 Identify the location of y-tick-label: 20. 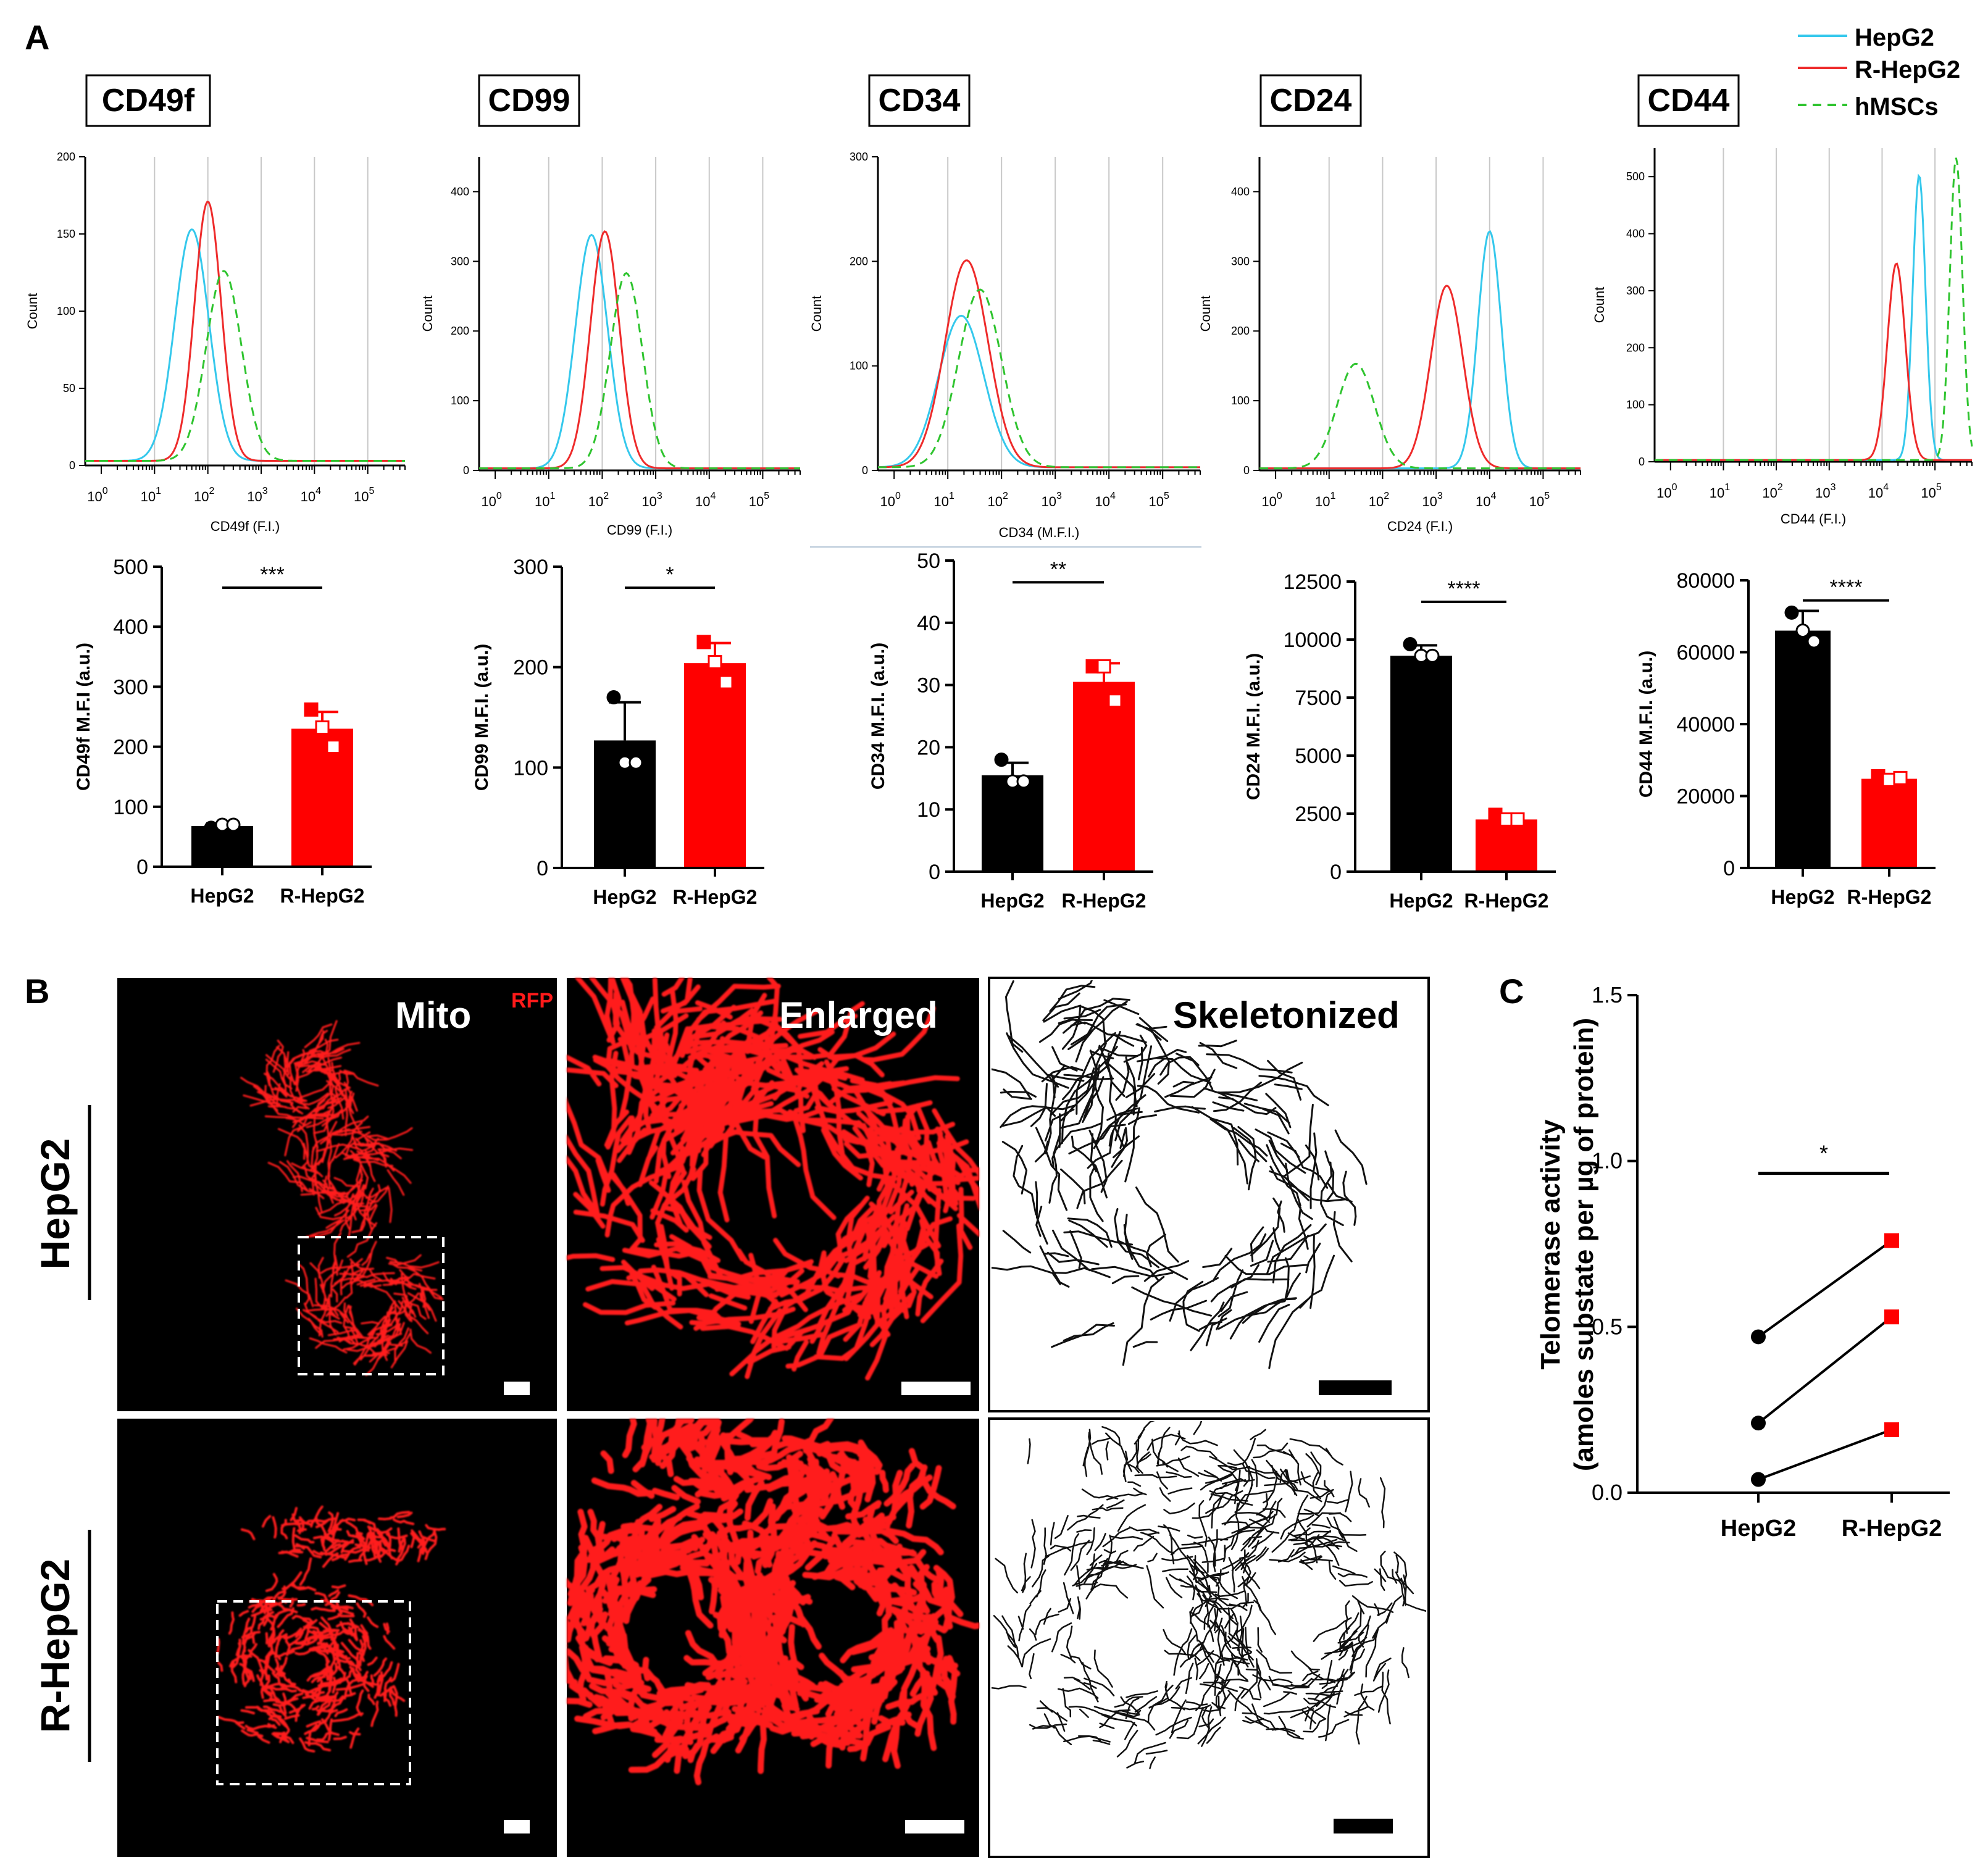
(929, 747).